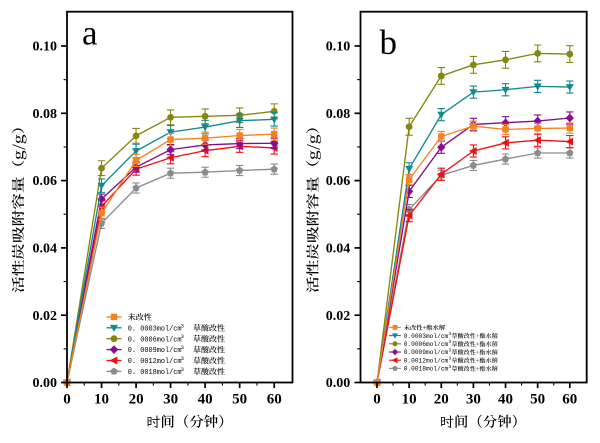  Describe the element at coordinates (426, 369) in the screenshot. I see `svg-text: 0.0018mol/cm` at that location.